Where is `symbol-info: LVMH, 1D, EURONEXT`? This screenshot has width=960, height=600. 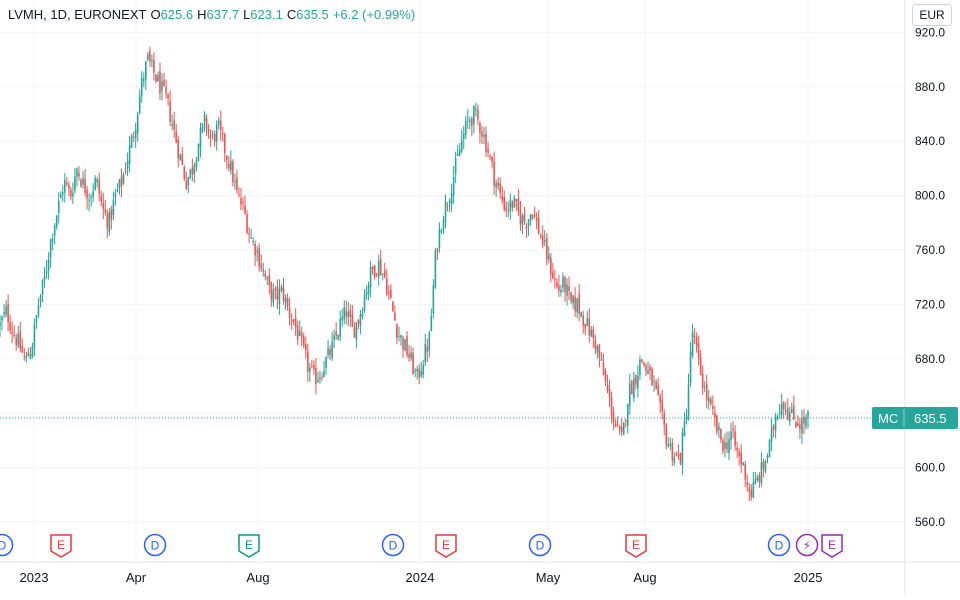 symbol-info: LVMH, 1D, EURONEXT is located at coordinates (77, 14).